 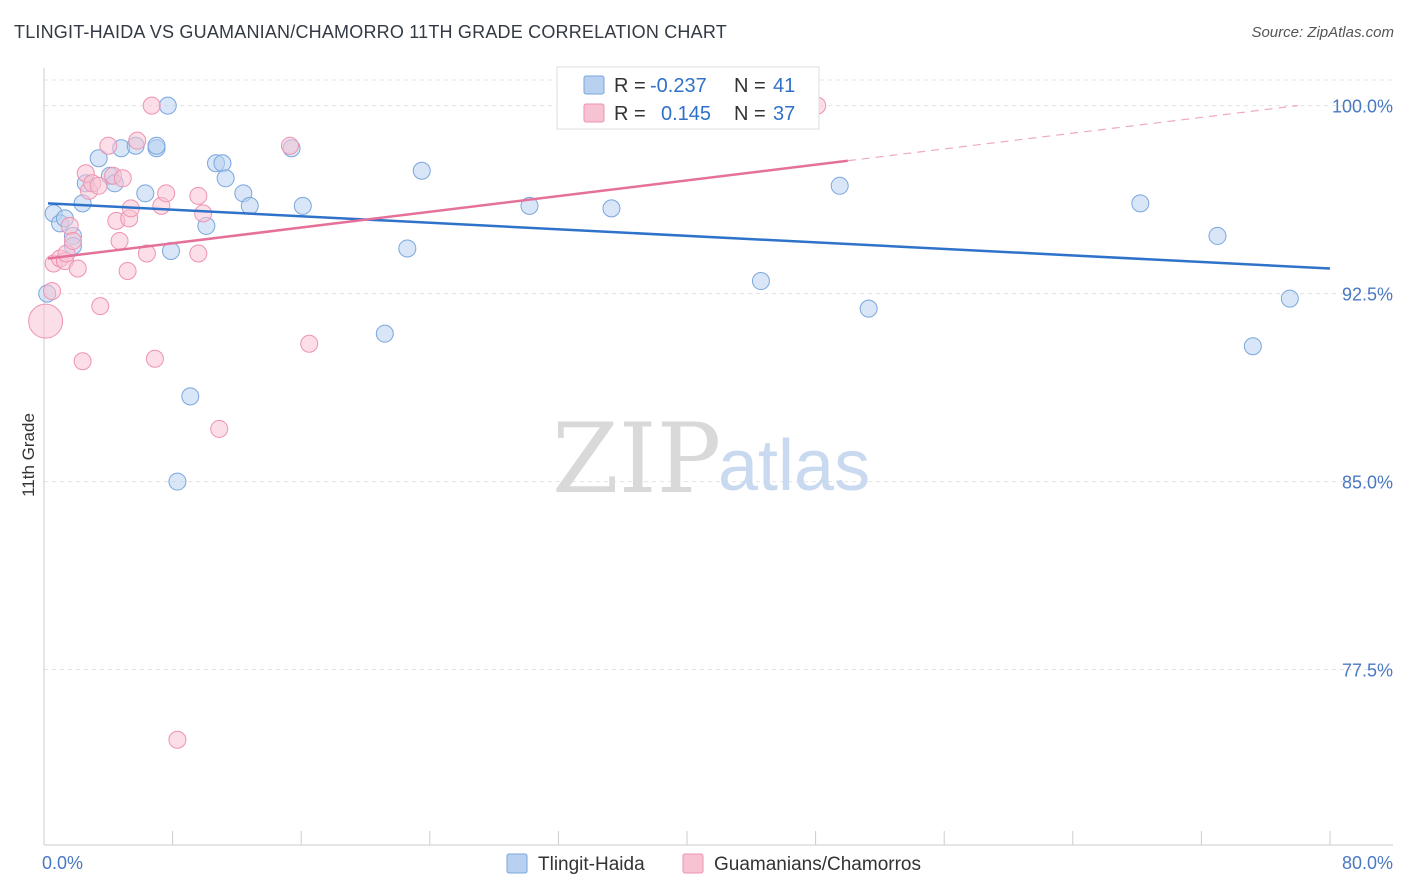 I want to click on stats-legend: R = -0.237 N = 41 R = 0.145 N = 37, so click(x=688, y=98).